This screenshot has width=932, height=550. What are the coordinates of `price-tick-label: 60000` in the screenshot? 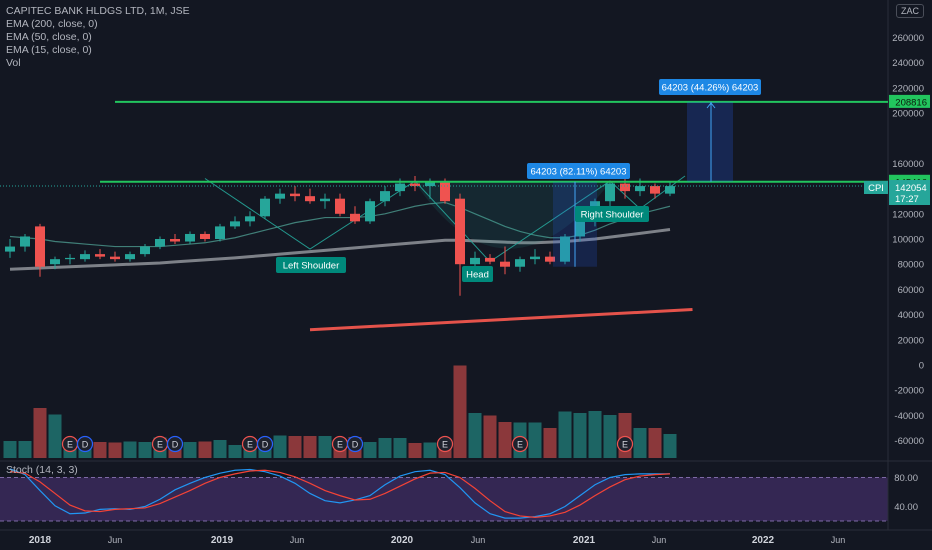 It's located at (911, 290).